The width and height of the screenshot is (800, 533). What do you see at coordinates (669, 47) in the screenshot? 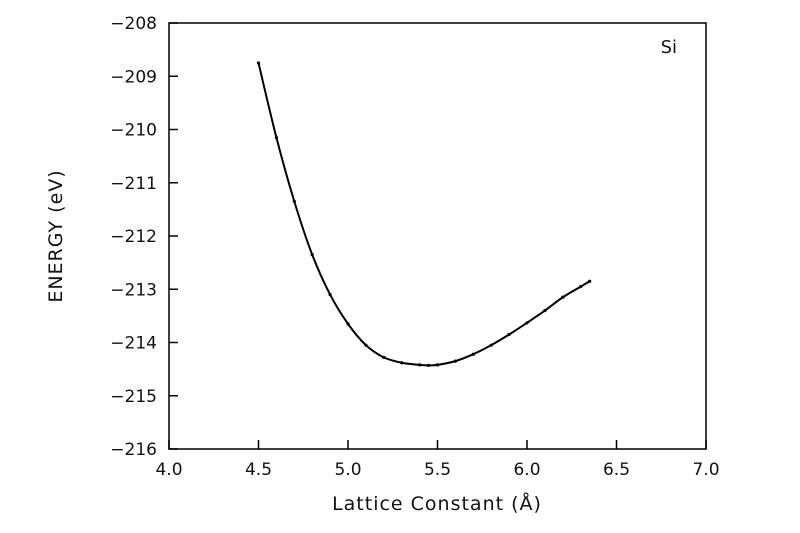
I see `series-annotation: Si` at bounding box center [669, 47].